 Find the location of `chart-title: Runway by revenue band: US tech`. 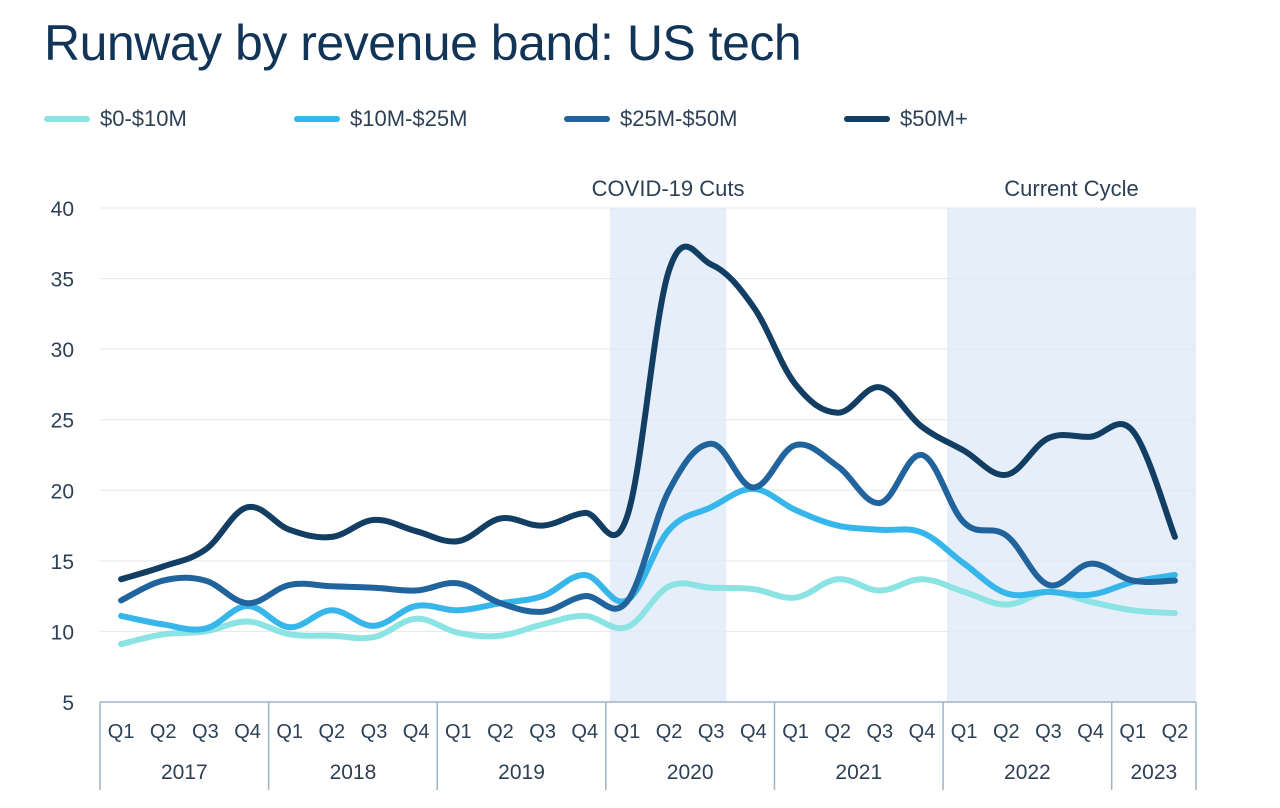

chart-title: Runway by revenue band: US tech is located at coordinates (423, 43).